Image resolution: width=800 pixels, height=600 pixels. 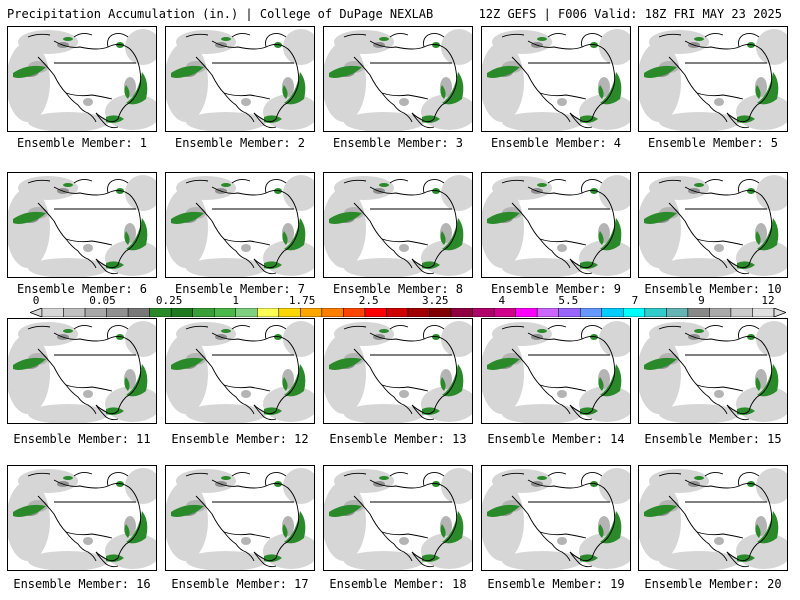 What do you see at coordinates (82, 289) in the screenshot?
I see `panel-caption: Ensemble Member: 6` at bounding box center [82, 289].